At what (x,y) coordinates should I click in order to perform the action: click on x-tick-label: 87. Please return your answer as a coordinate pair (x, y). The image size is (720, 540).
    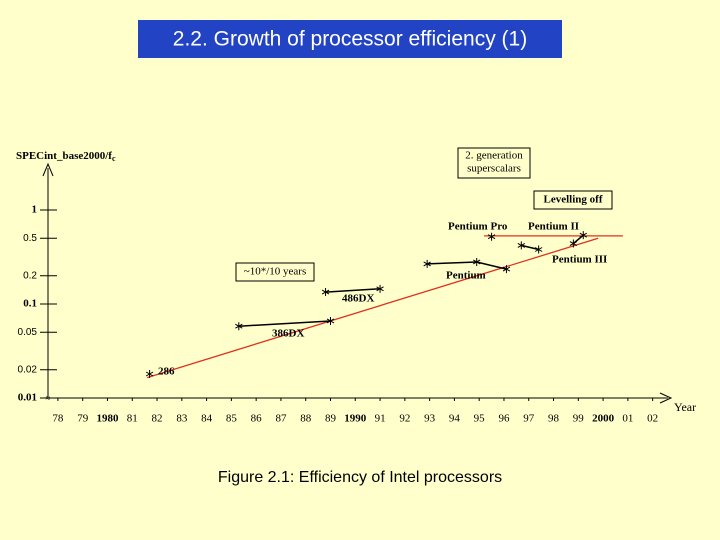
    Looking at the image, I should click on (281, 419).